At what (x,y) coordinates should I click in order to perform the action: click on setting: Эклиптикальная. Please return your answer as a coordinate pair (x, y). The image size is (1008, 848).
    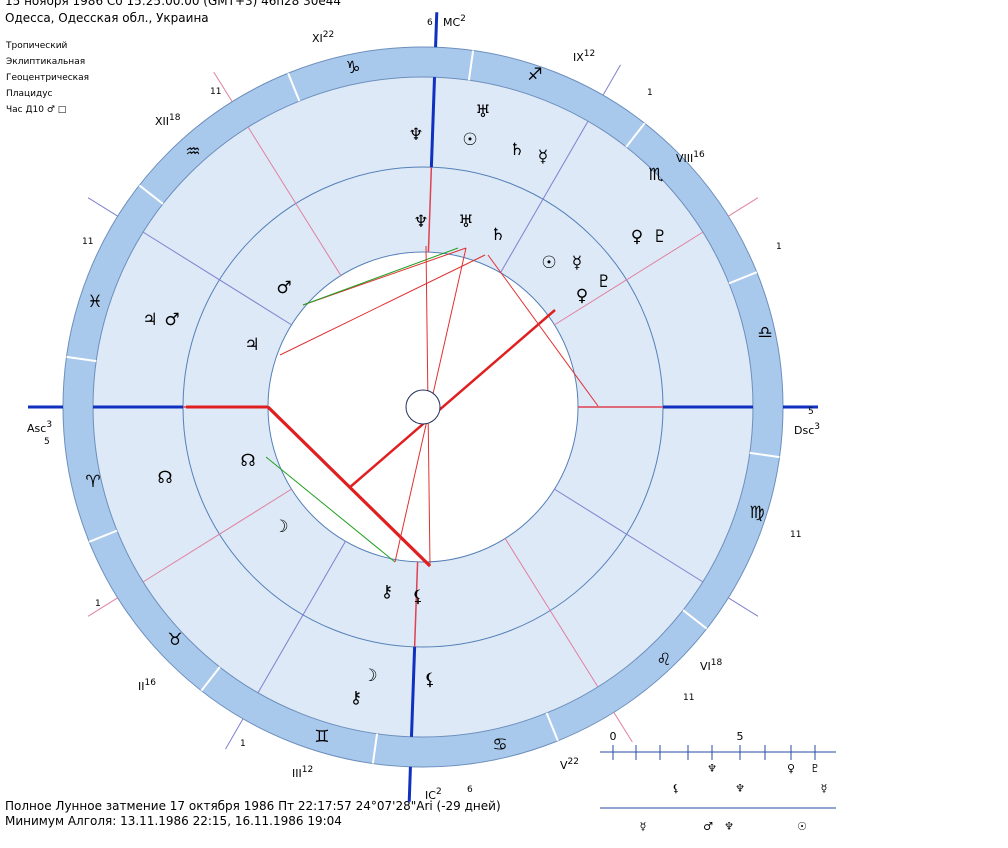
    Looking at the image, I should click on (45, 62).